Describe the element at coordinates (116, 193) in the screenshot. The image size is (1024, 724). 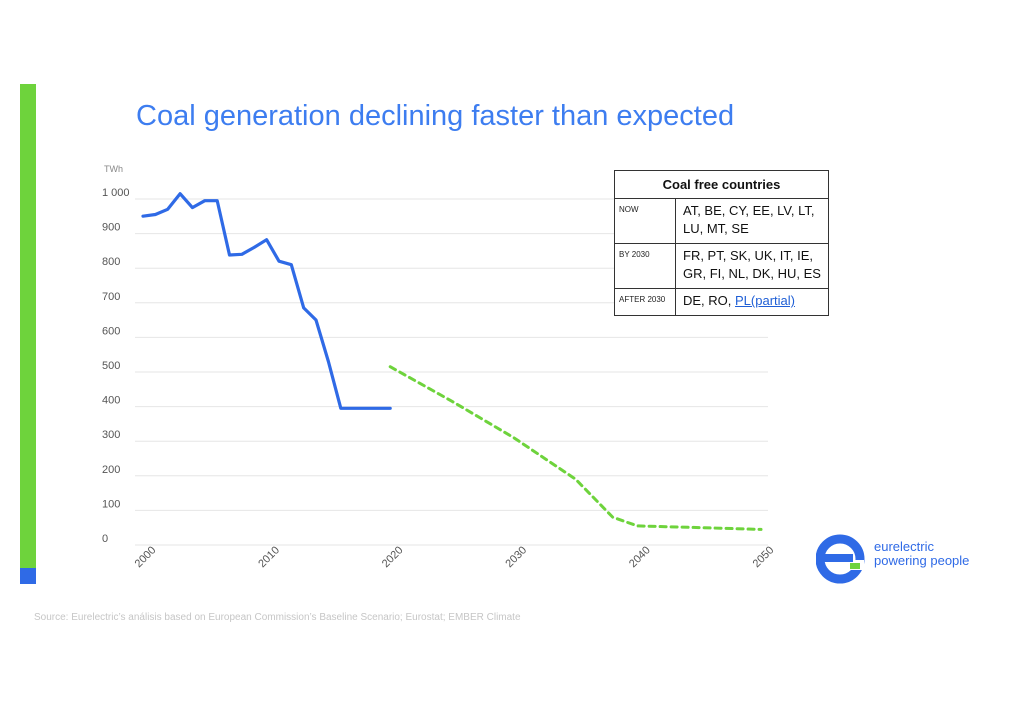
I see `y-tick-label: 1 000` at that location.